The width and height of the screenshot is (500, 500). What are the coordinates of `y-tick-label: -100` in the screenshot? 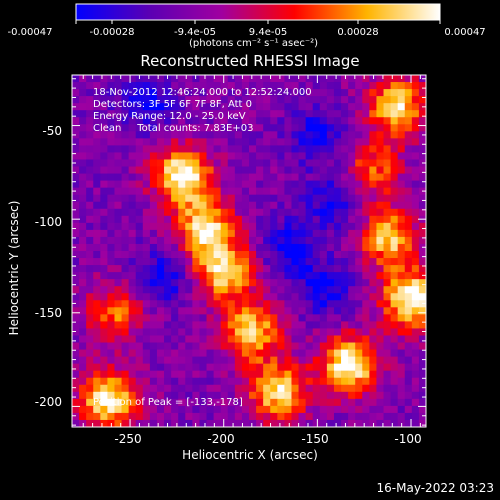 It's located at (48, 222).